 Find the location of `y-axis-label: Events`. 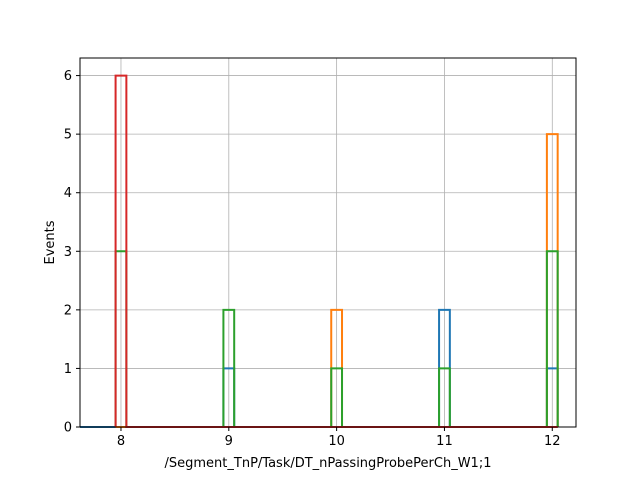

y-axis-label: Events is located at coordinates (50, 242).